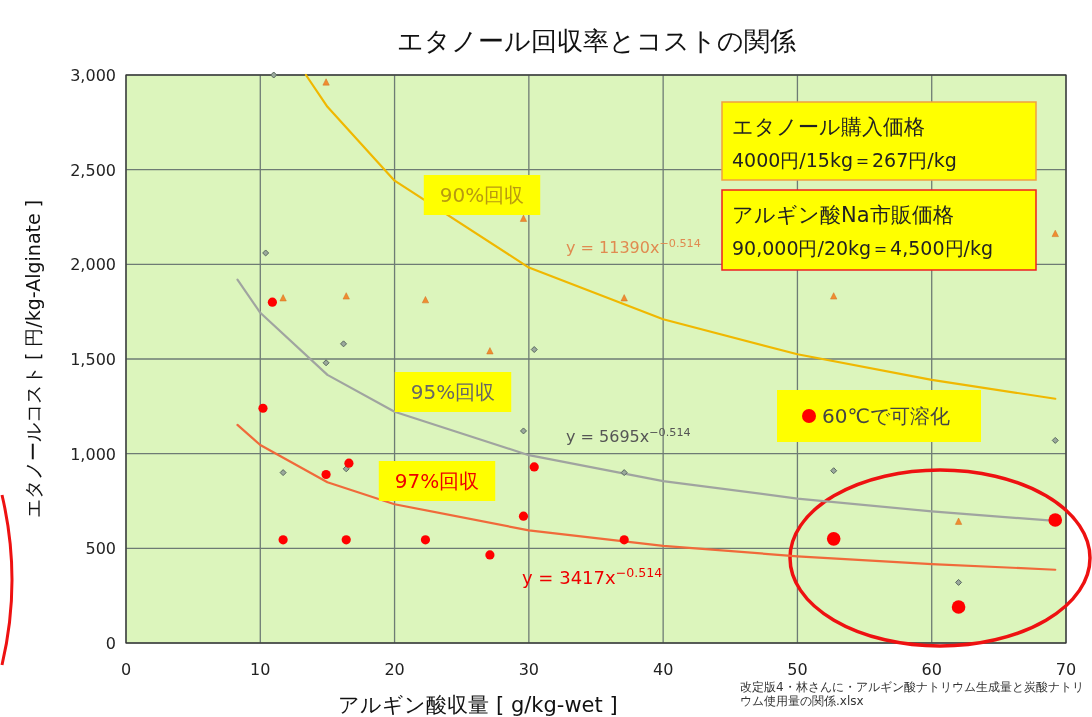 The height and width of the screenshot is (717, 1092). What do you see at coordinates (93, 359) in the screenshot?
I see `y-tick-label: 1,500` at bounding box center [93, 359].